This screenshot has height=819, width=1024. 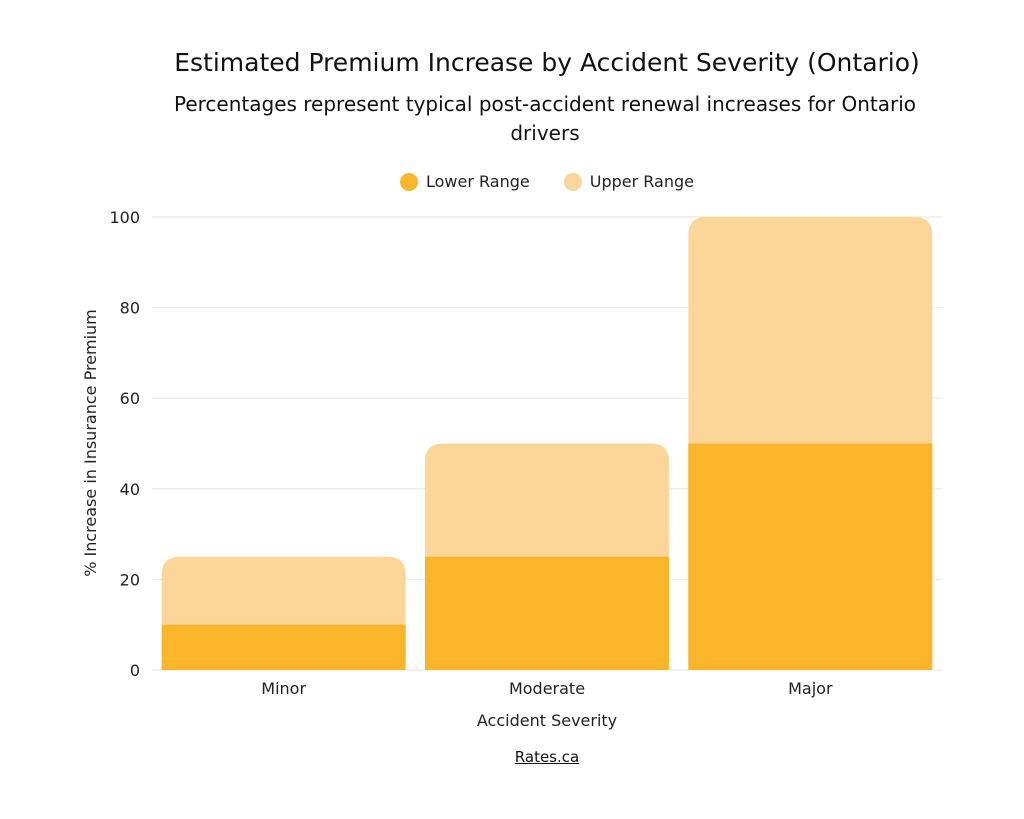 What do you see at coordinates (124, 217) in the screenshot?
I see `y-tick-label: 100` at bounding box center [124, 217].